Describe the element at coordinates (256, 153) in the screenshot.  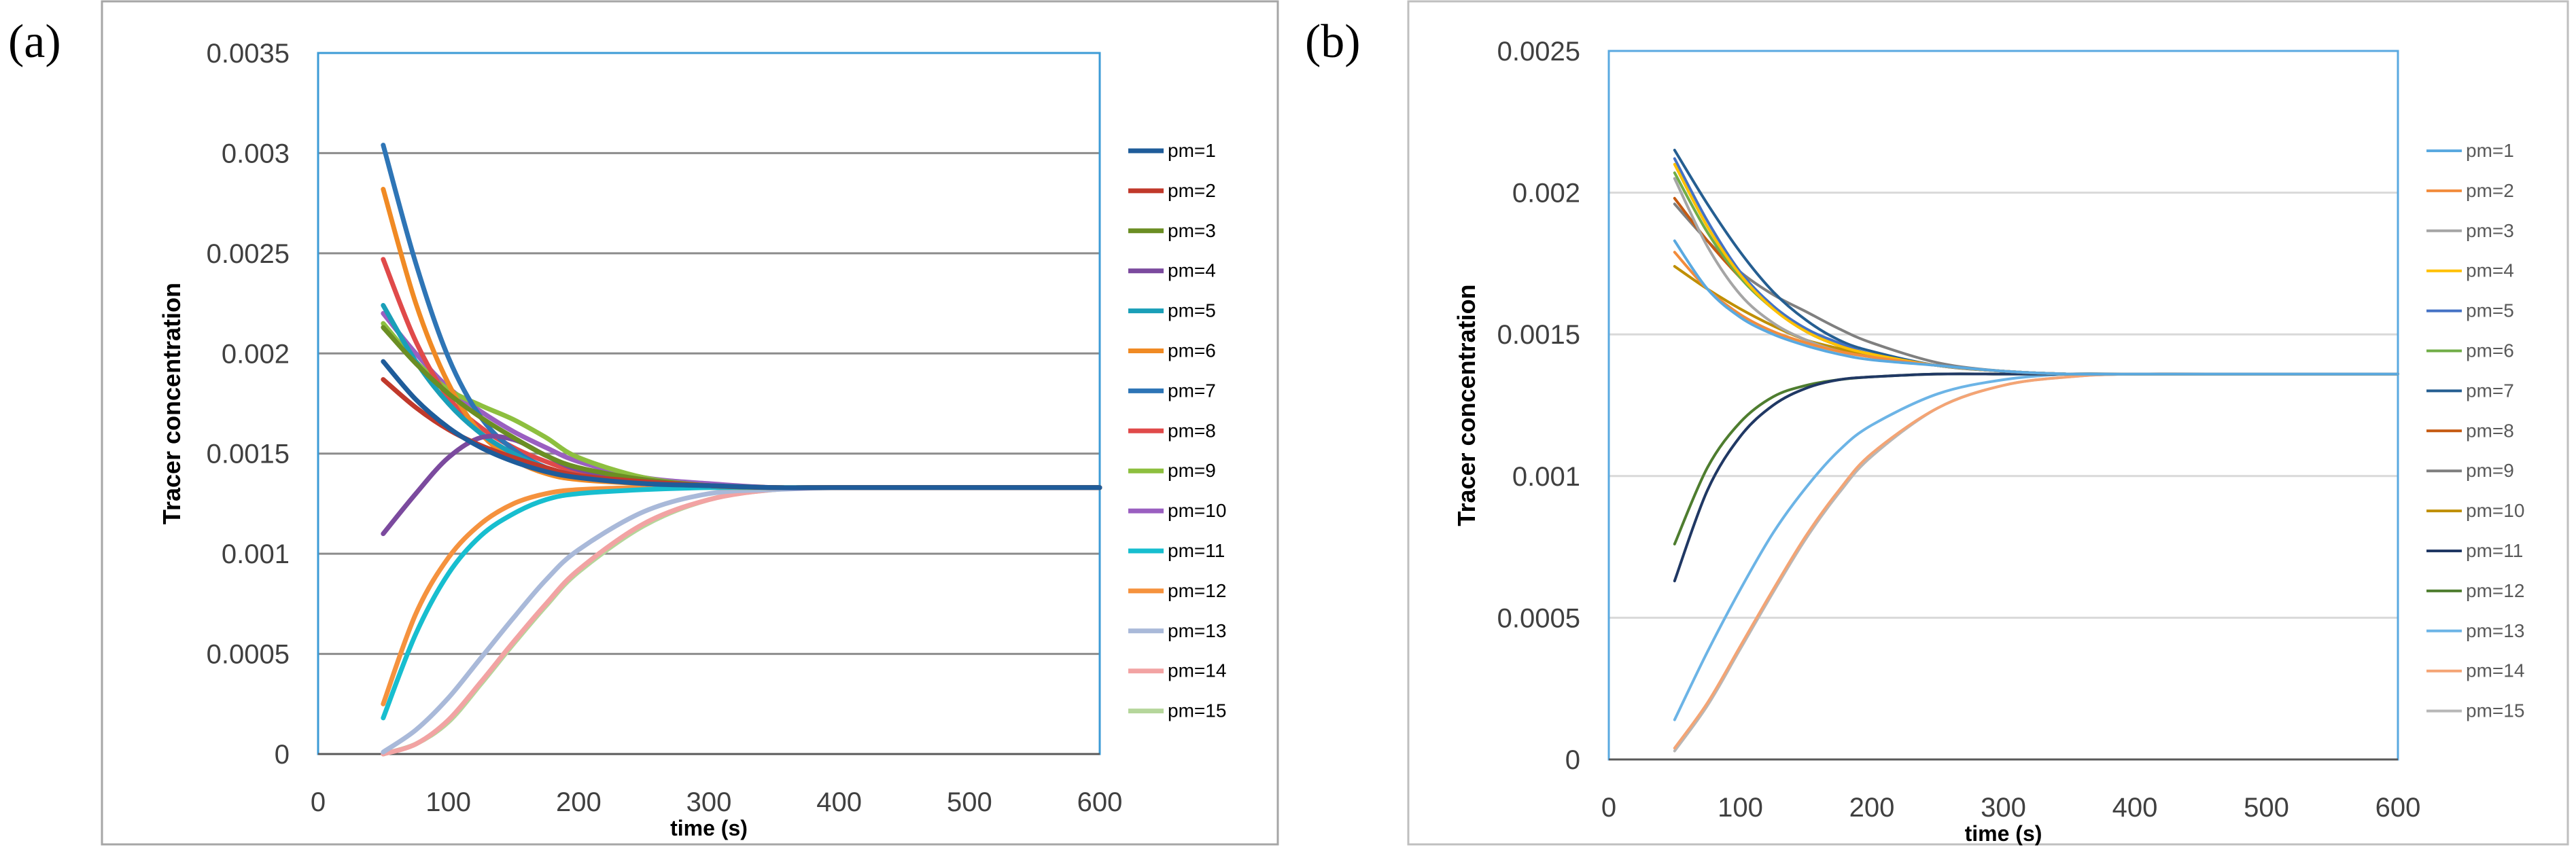
I see `chart-a-ytick-label: 0.003` at that location.